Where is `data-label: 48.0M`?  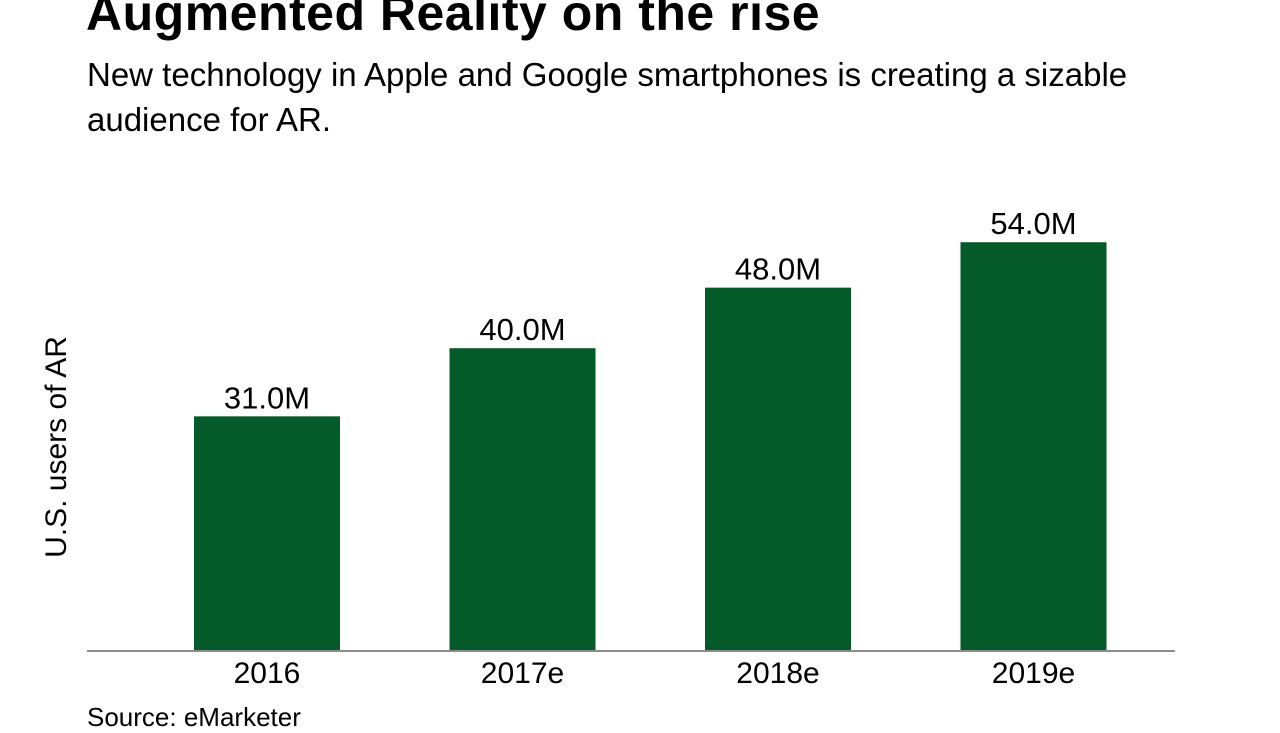
data-label: 48.0M is located at coordinates (778, 269).